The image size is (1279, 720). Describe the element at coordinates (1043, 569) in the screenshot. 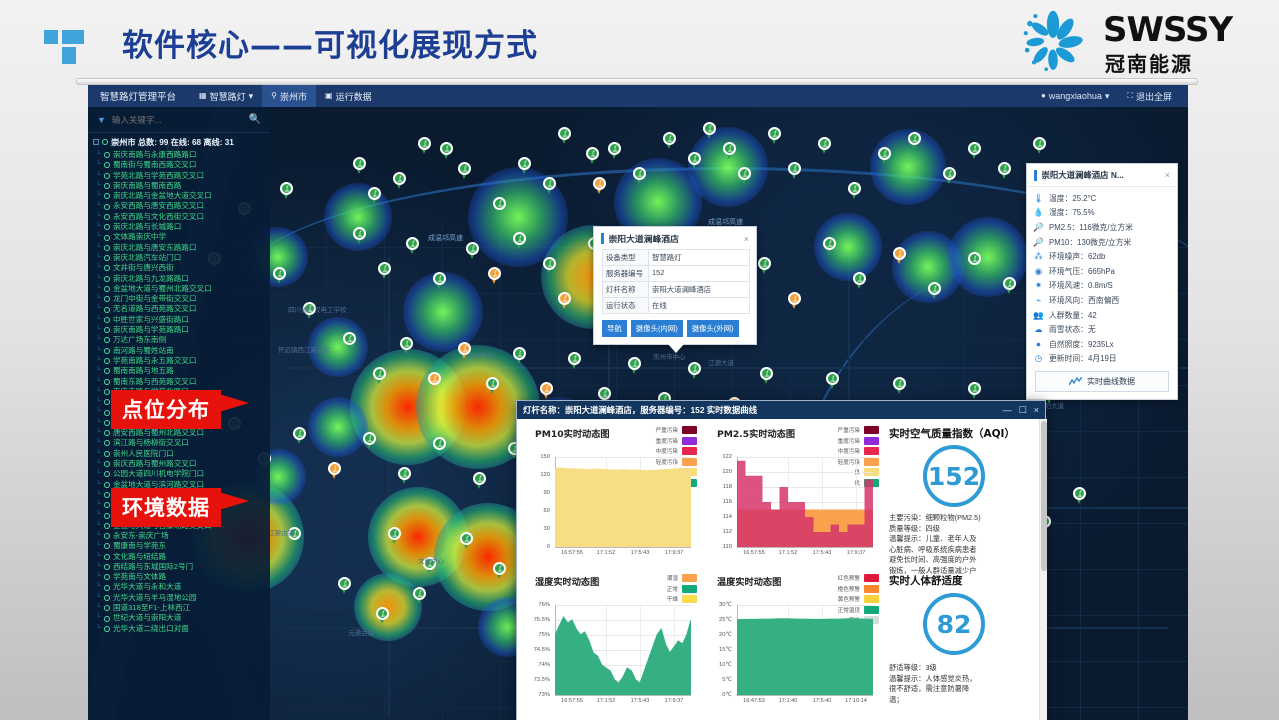

I see `dialog-scrollbar` at that location.